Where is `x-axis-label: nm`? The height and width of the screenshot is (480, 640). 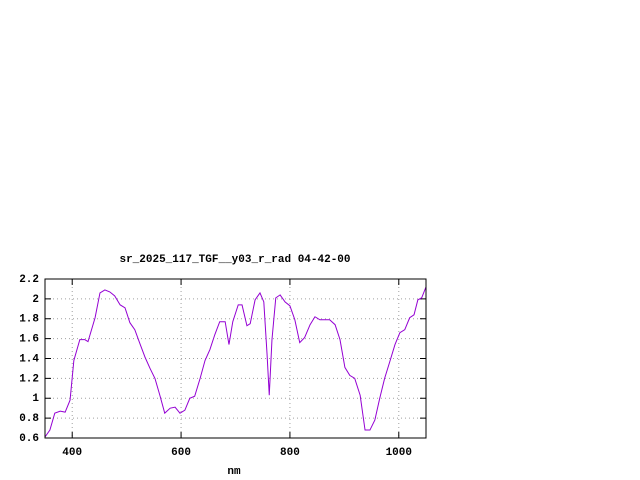 x-axis-label: nm is located at coordinates (234, 472).